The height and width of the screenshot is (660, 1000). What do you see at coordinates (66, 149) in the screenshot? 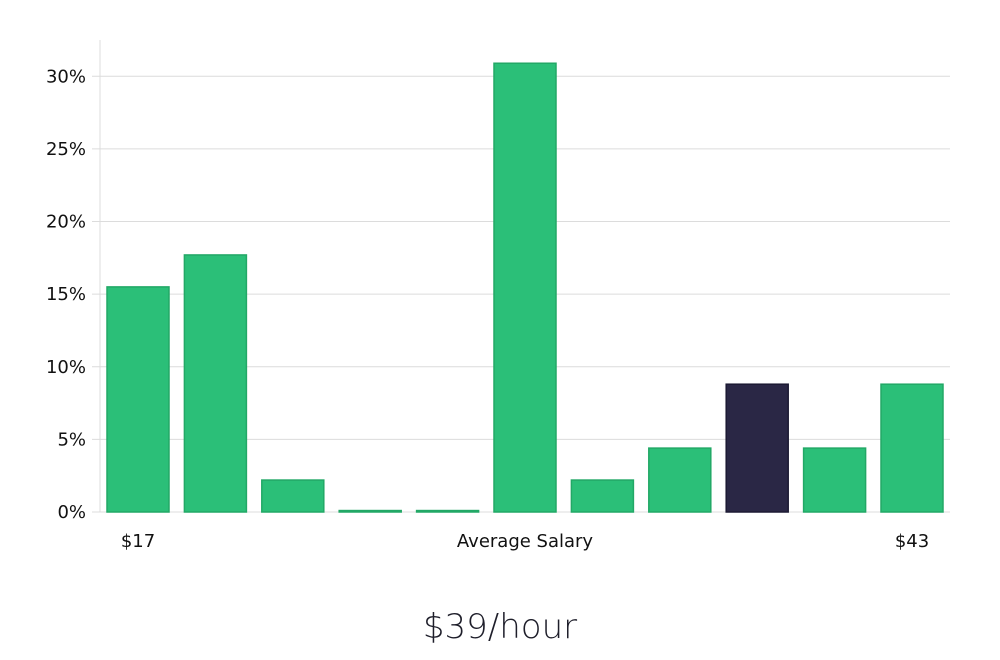
I see `y-tick-label: 25%` at bounding box center [66, 149].